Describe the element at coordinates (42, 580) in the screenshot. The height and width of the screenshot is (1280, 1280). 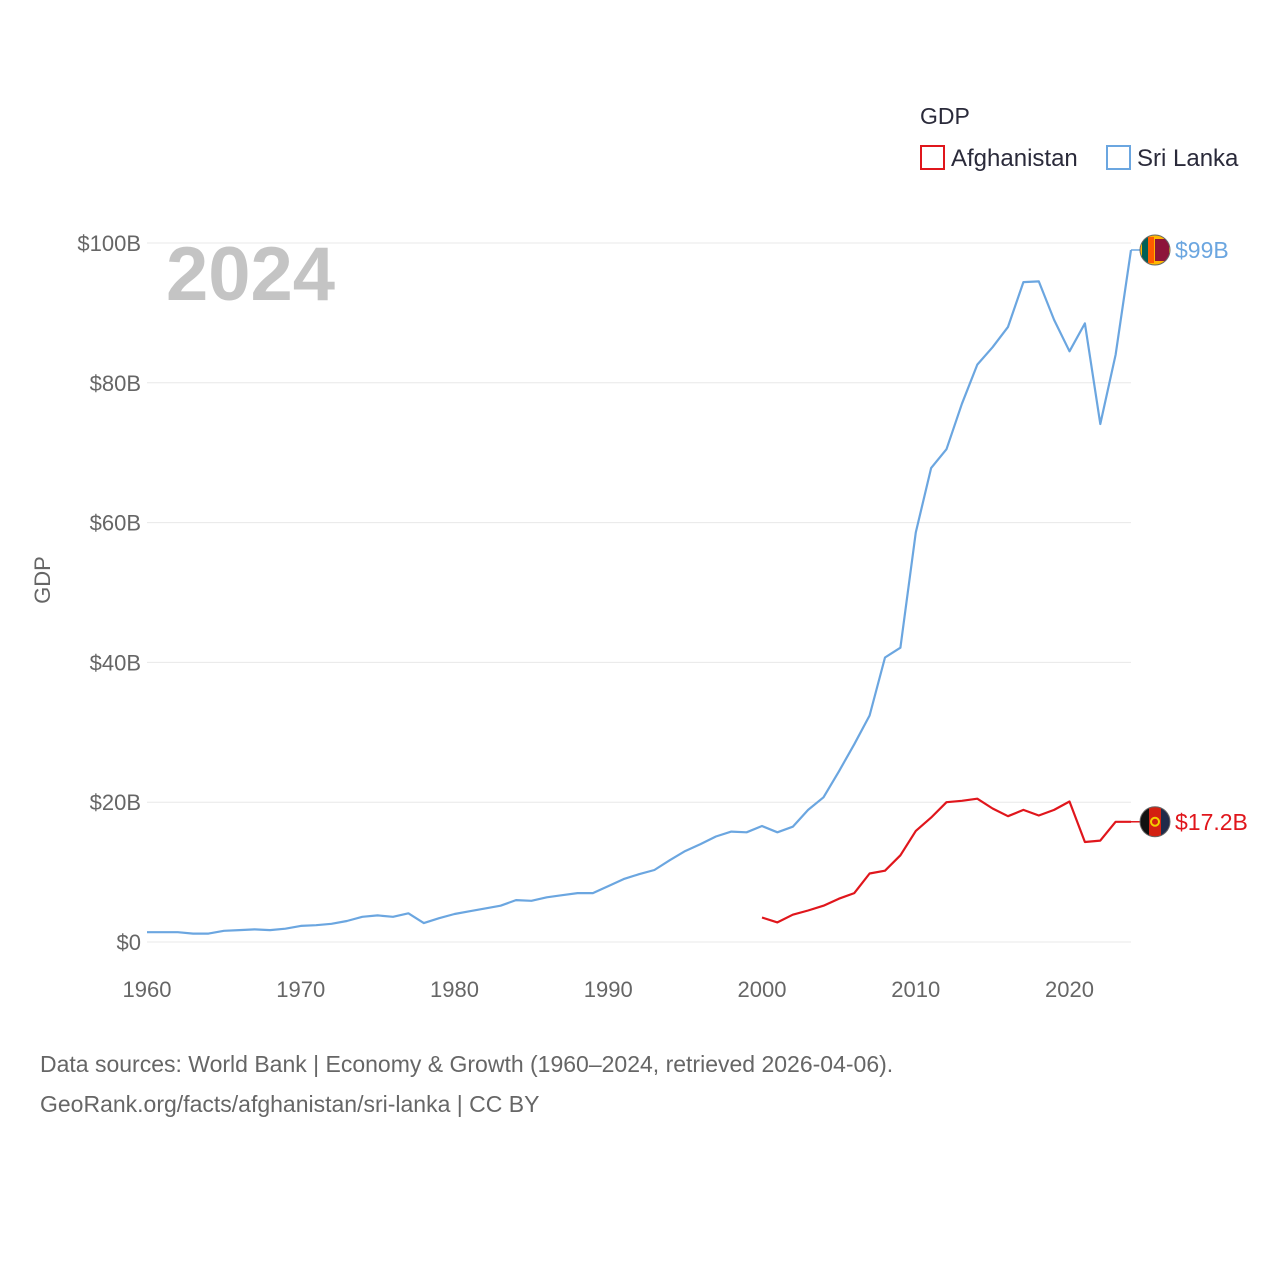
I see `y-axis-label: GDP` at that location.